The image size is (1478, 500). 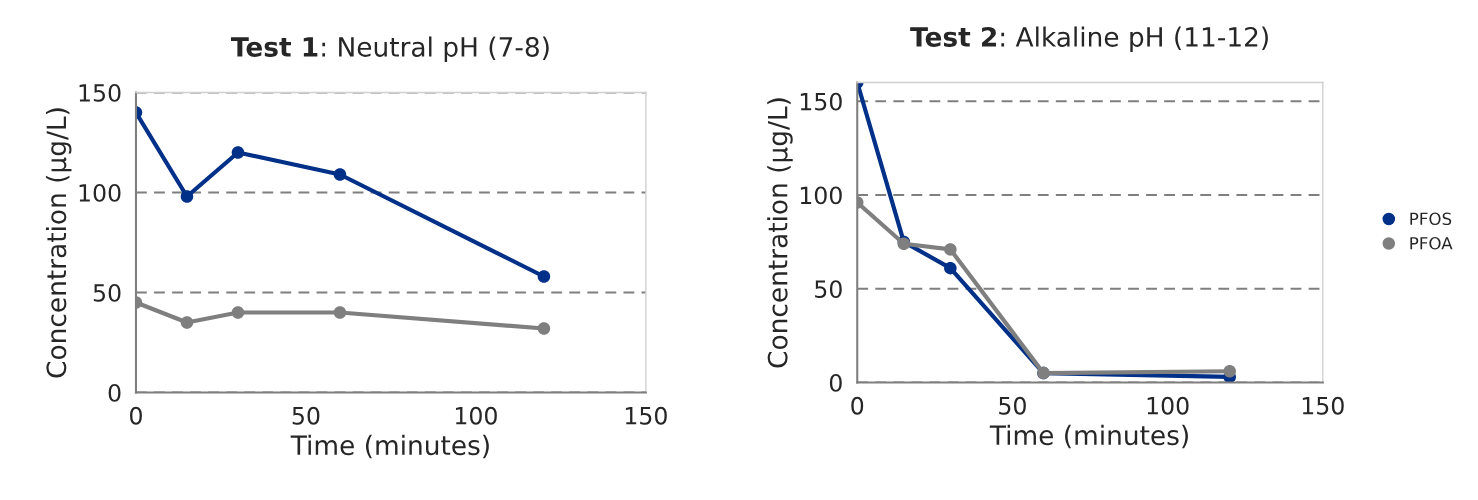 I want to click on legend-label: PFOS, so click(x=1431, y=219).